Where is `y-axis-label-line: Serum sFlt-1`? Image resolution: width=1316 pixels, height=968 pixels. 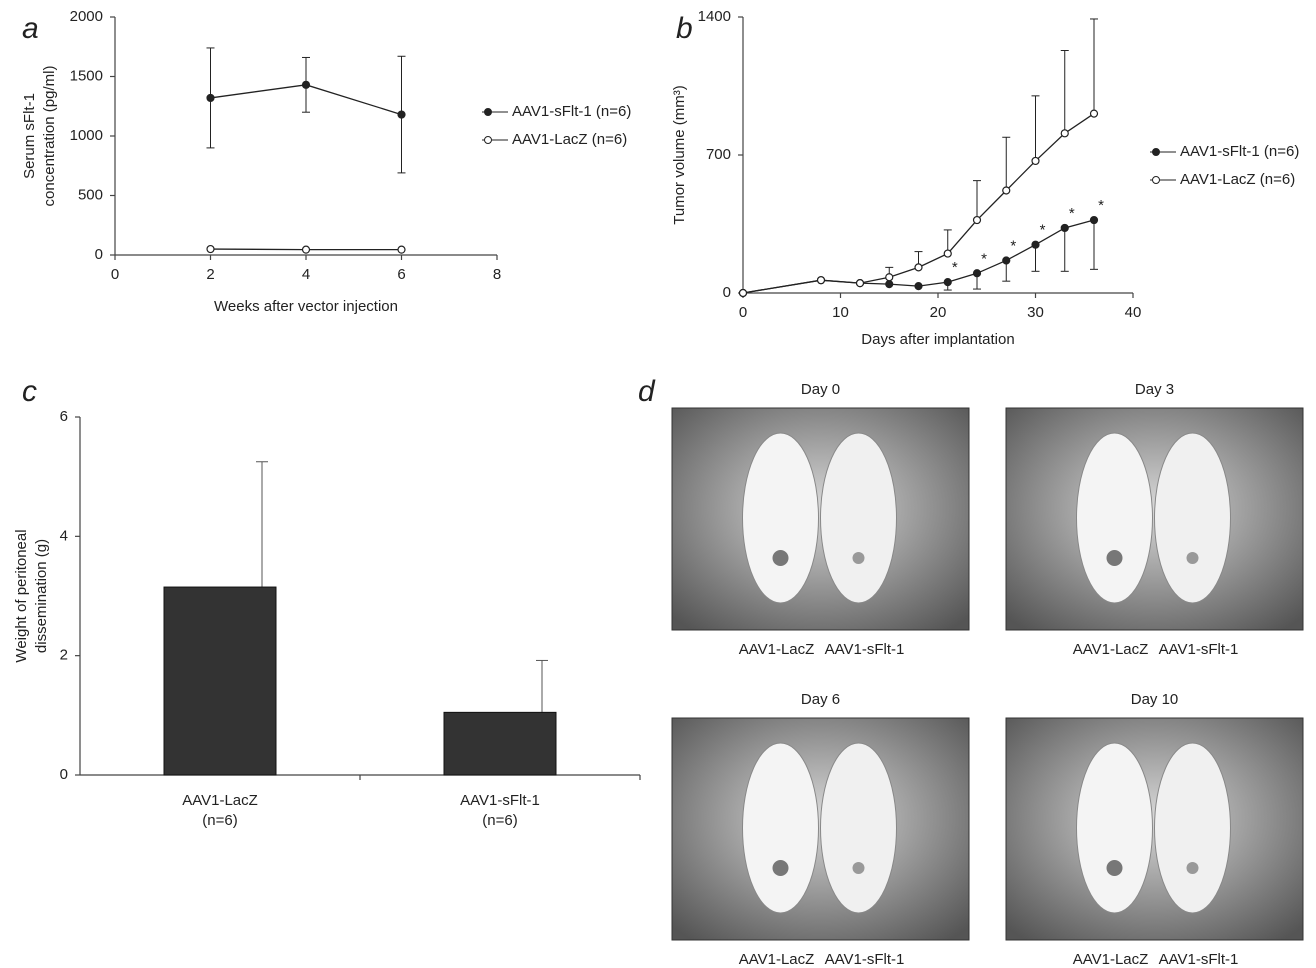 y-axis-label-line: Serum sFlt-1 is located at coordinates (29, 136).